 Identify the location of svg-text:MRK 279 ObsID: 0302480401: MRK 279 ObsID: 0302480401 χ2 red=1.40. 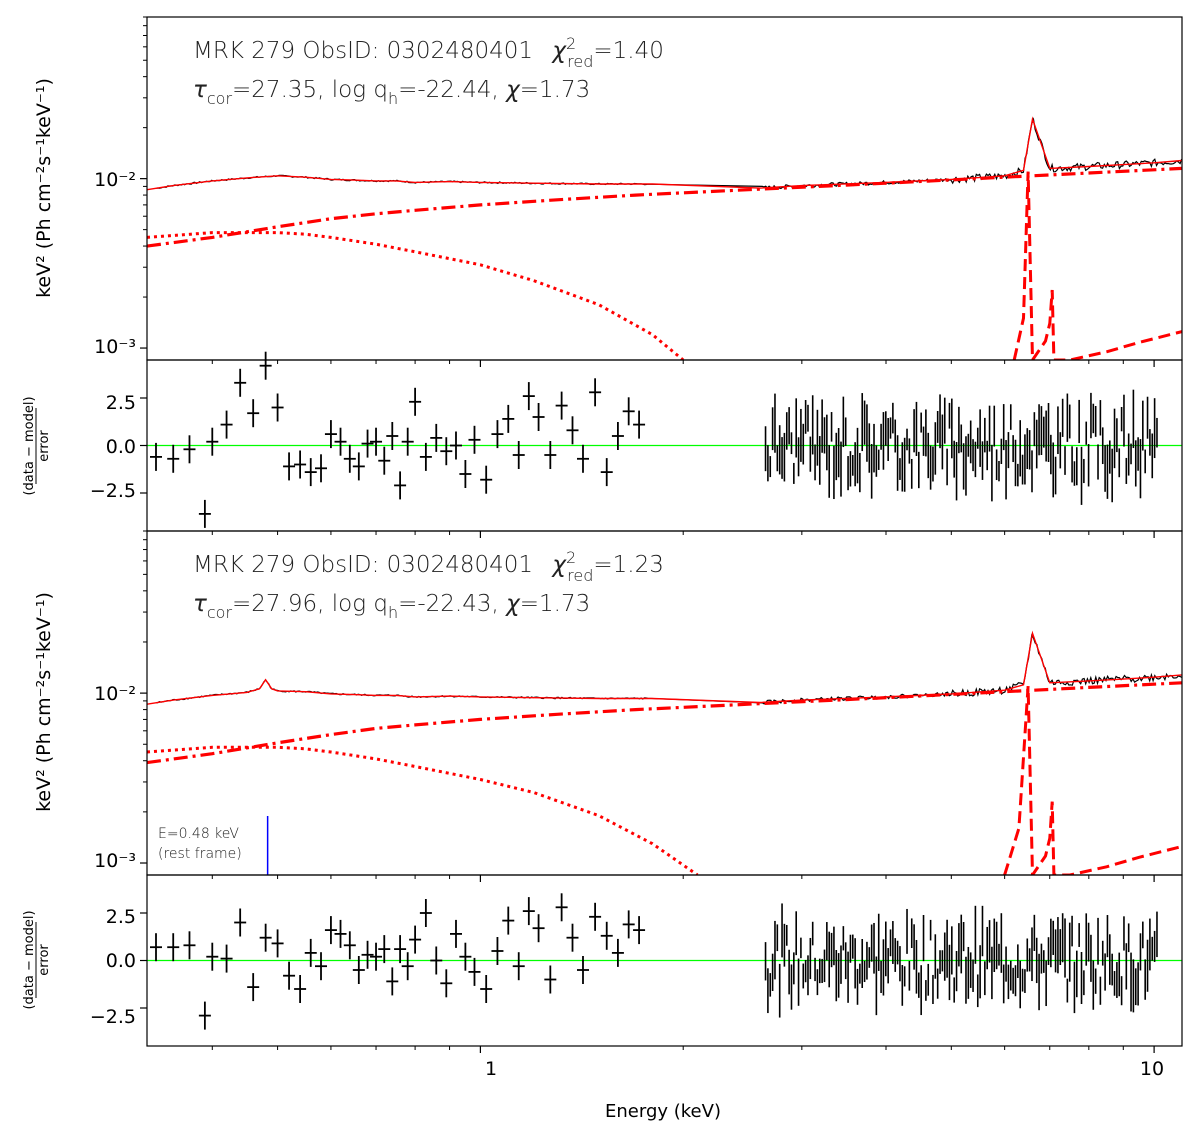
(428, 52).